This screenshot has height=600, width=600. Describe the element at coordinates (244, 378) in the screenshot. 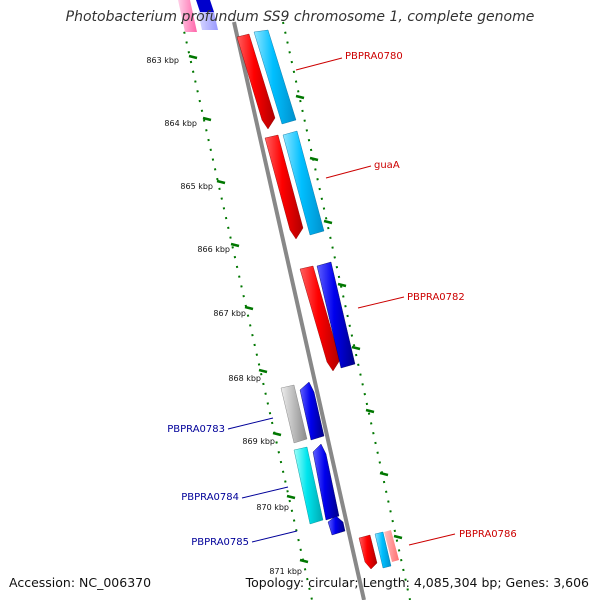

I see `ruler-label: 868 kbp` at that location.